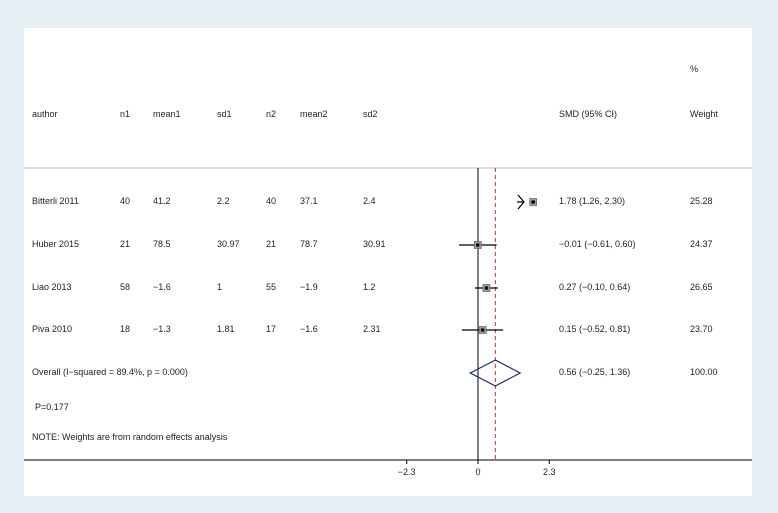  What do you see at coordinates (407, 472) in the screenshot?
I see `x-tick-label: −2.3` at bounding box center [407, 472].